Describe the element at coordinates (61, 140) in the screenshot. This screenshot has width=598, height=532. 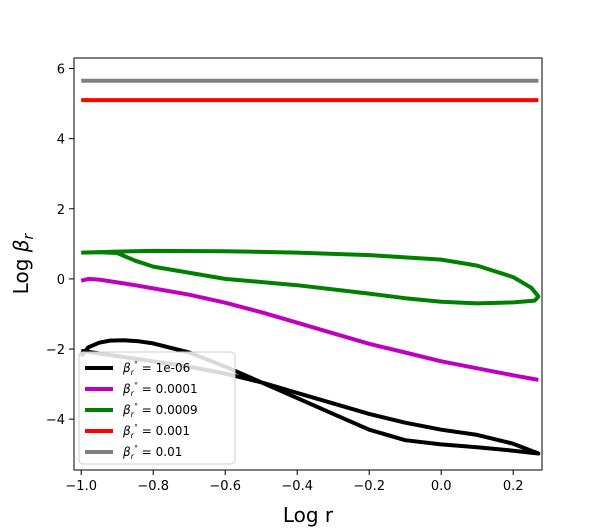
I see `y-tick-label: 4` at that location.